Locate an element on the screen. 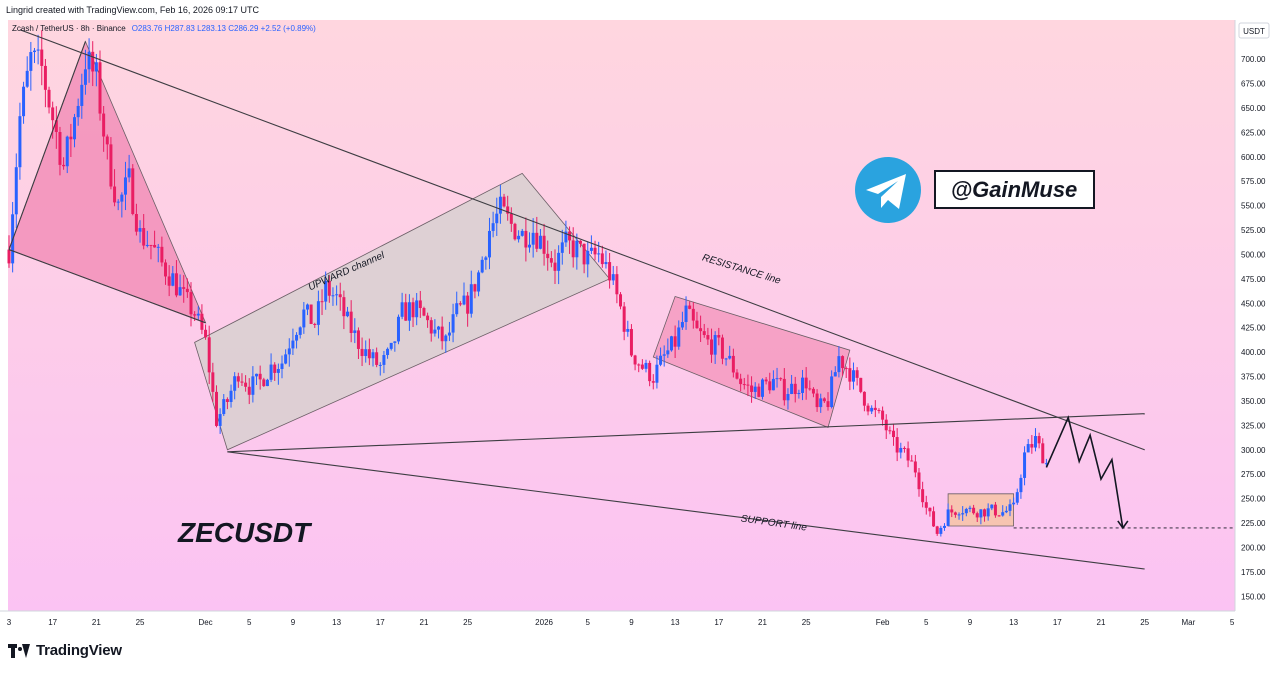 Image resolution: width=1280 pixels, height=673 pixels. tradingview-logo: TradingView is located at coordinates (65, 650).